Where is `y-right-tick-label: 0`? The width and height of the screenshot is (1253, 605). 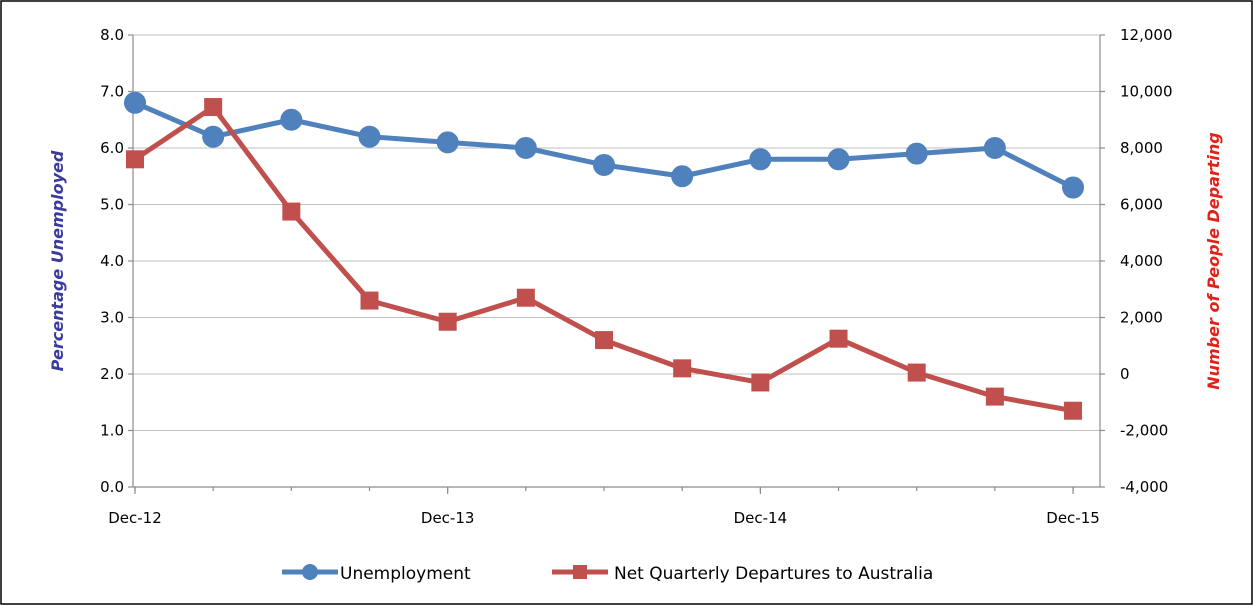
y-right-tick-label: 0 is located at coordinates (1125, 374).